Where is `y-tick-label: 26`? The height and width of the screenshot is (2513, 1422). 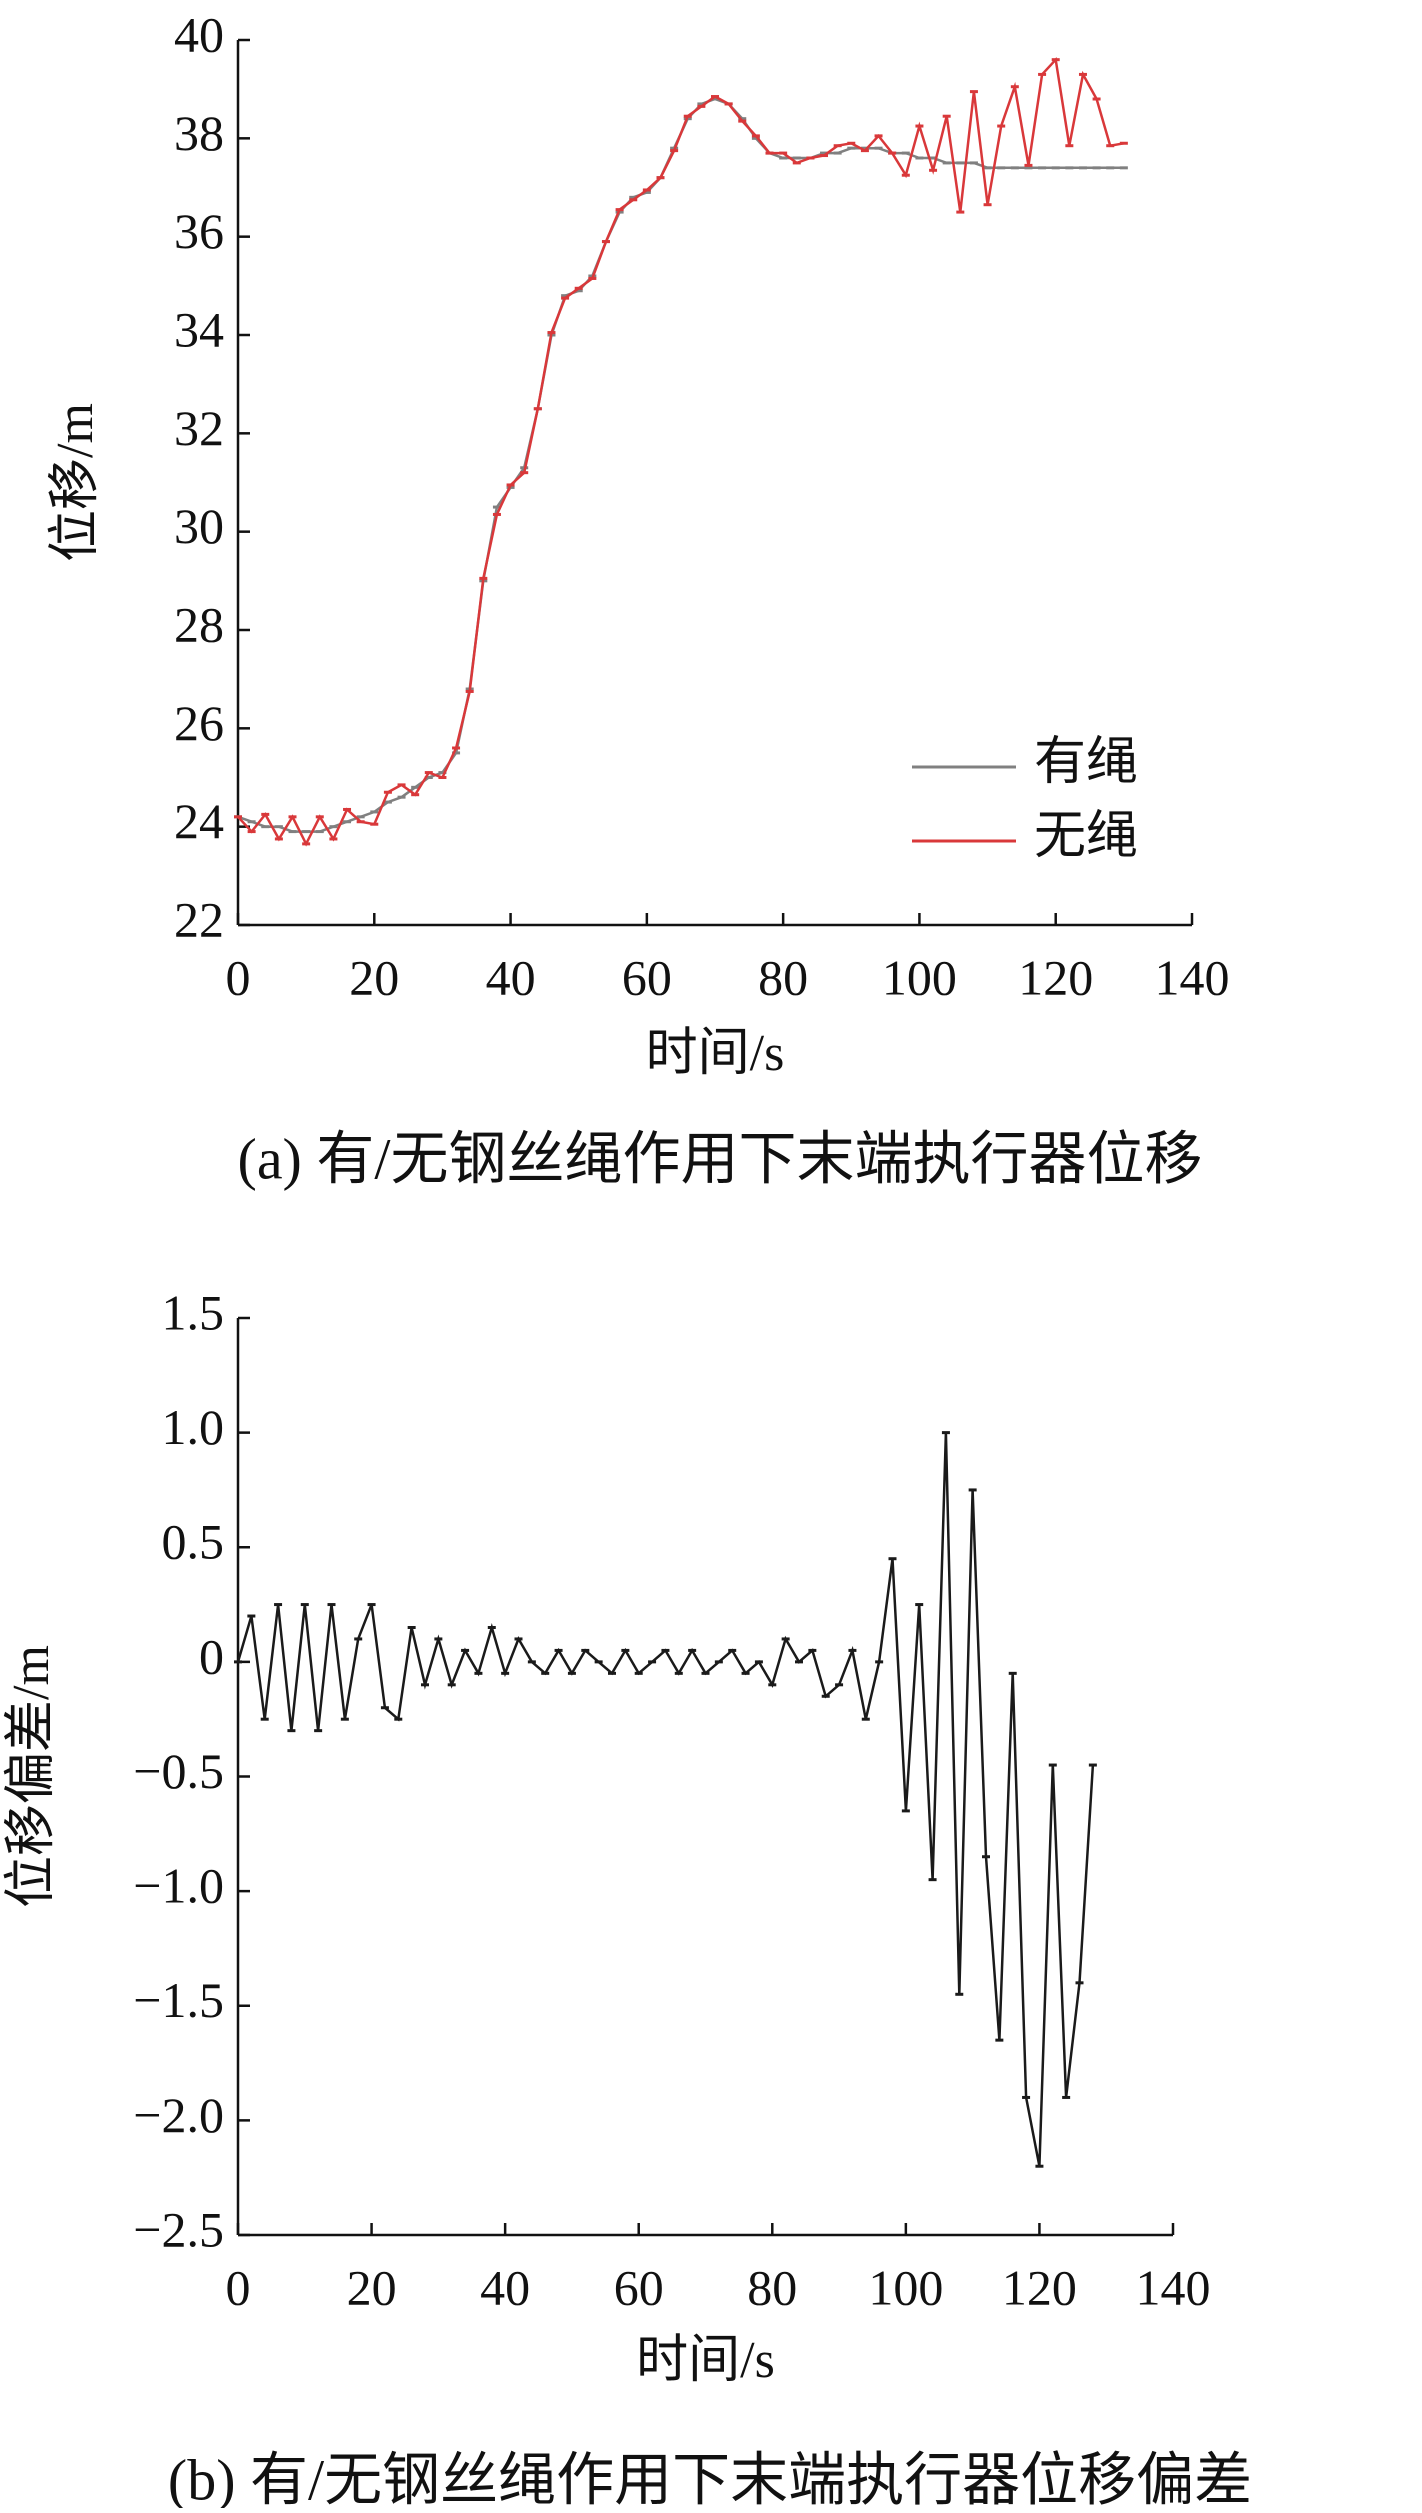 y-tick-label: 26 is located at coordinates (199, 723).